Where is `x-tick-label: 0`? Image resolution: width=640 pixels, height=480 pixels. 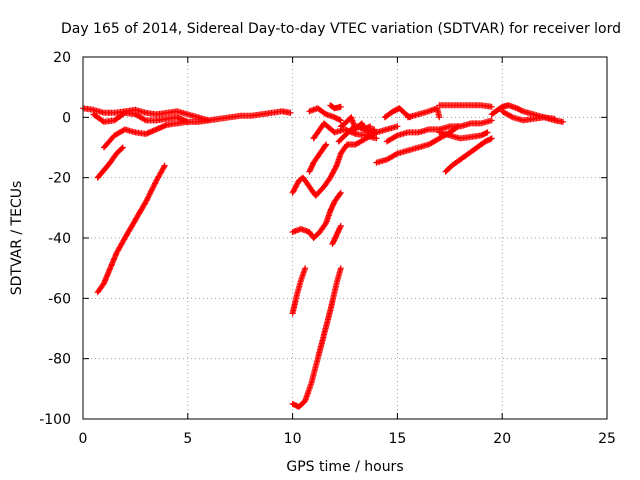
x-tick-label: 0 is located at coordinates (83, 439).